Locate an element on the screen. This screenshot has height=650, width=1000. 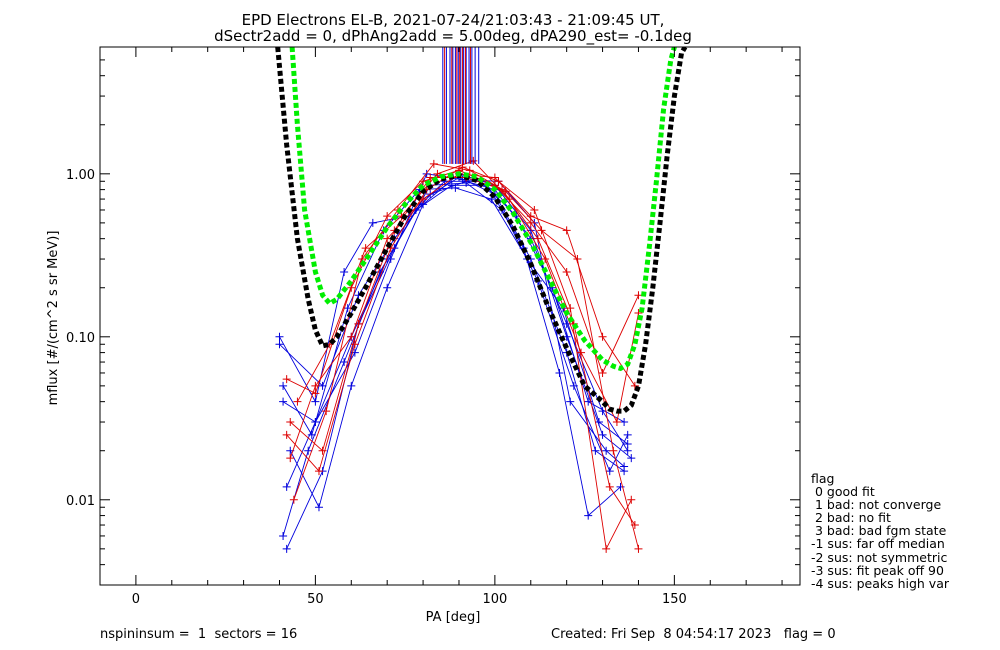
peak-vertical-lines is located at coordinates (461, 105).